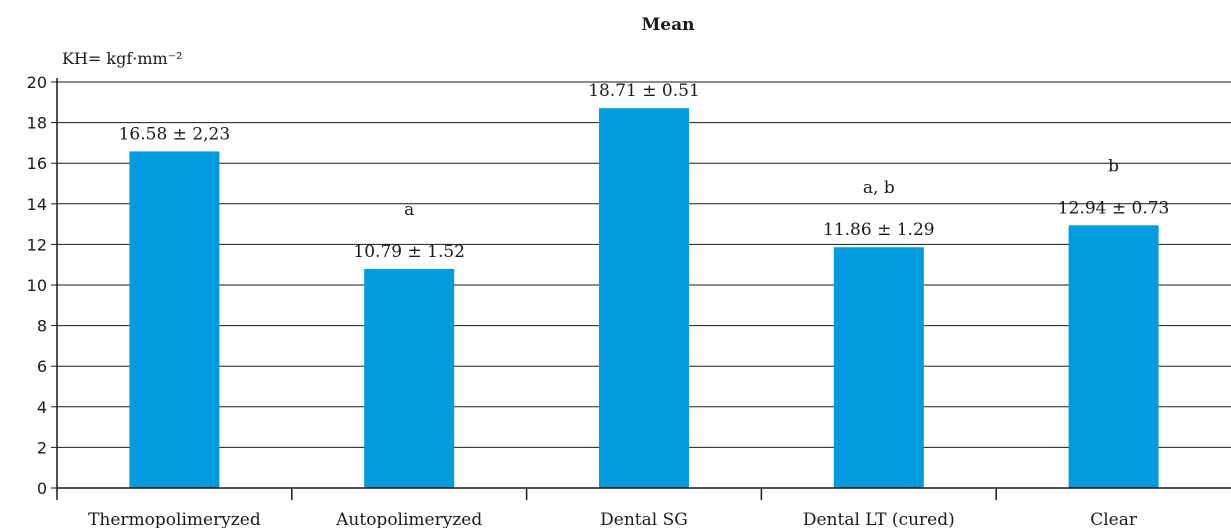 This screenshot has width=1231, height=528. What do you see at coordinates (879, 519) in the screenshot?
I see `x-category-label: Dental LT (cured)` at bounding box center [879, 519].